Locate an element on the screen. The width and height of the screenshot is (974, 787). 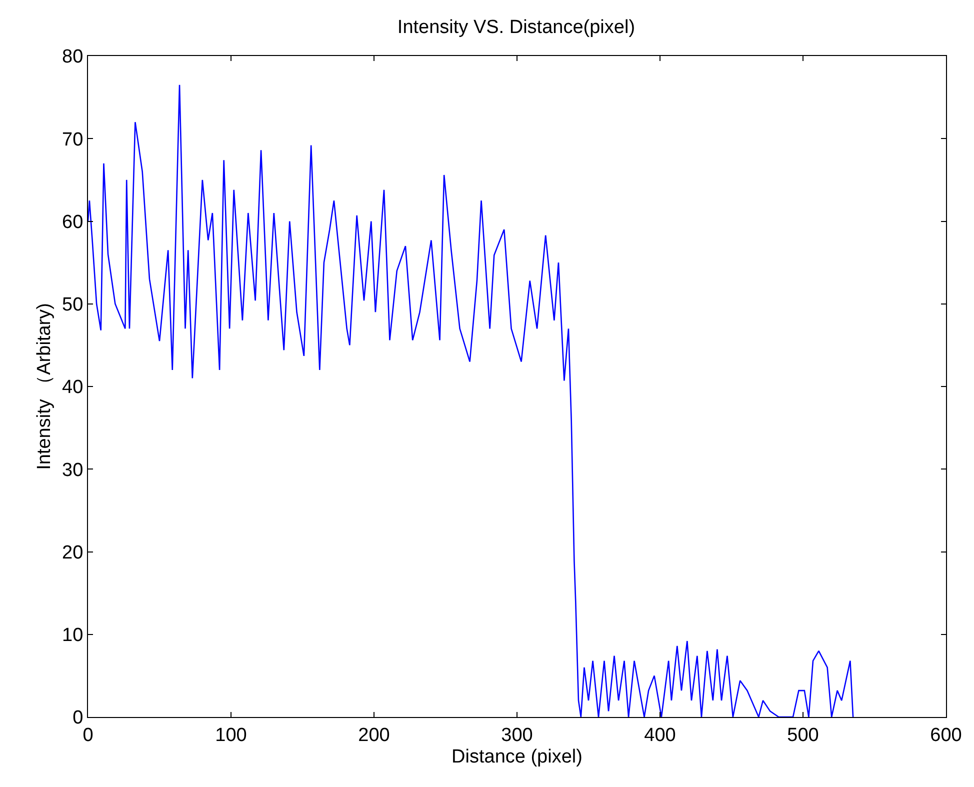
y-tick-label: 10 is located at coordinates (73, 635).